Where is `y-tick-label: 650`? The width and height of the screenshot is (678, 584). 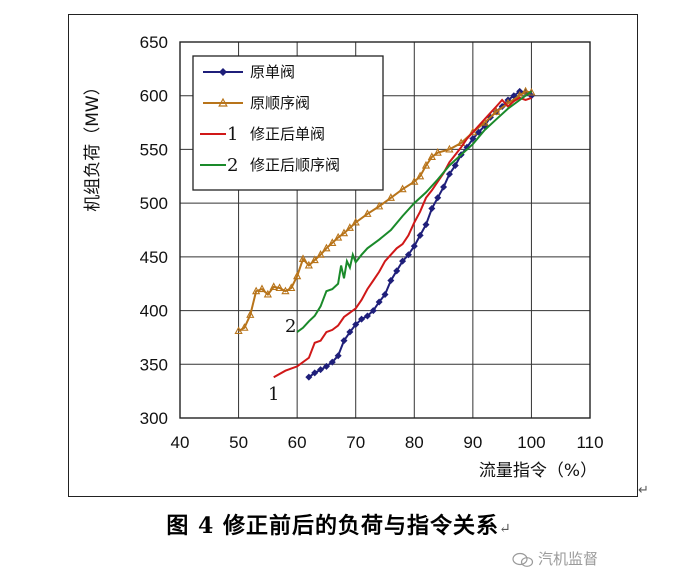
y-tick-label: 650 is located at coordinates (154, 42).